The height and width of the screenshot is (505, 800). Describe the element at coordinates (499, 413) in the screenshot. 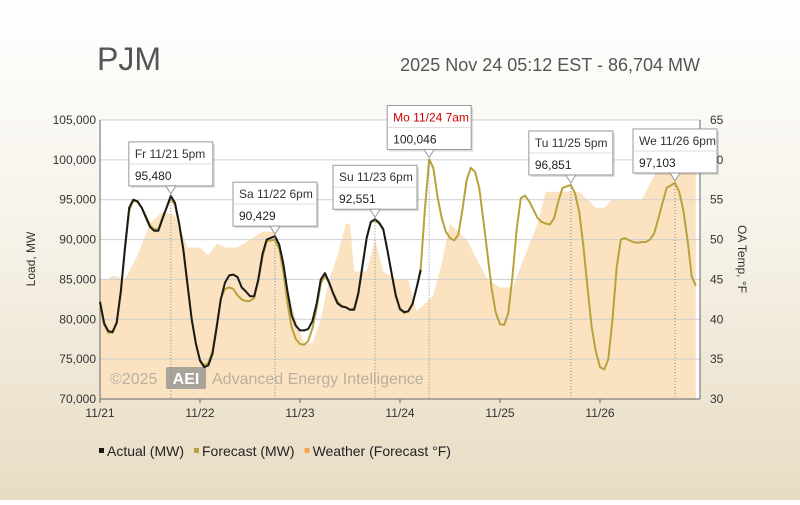

I see `x-tick-label: 11/25` at that location.